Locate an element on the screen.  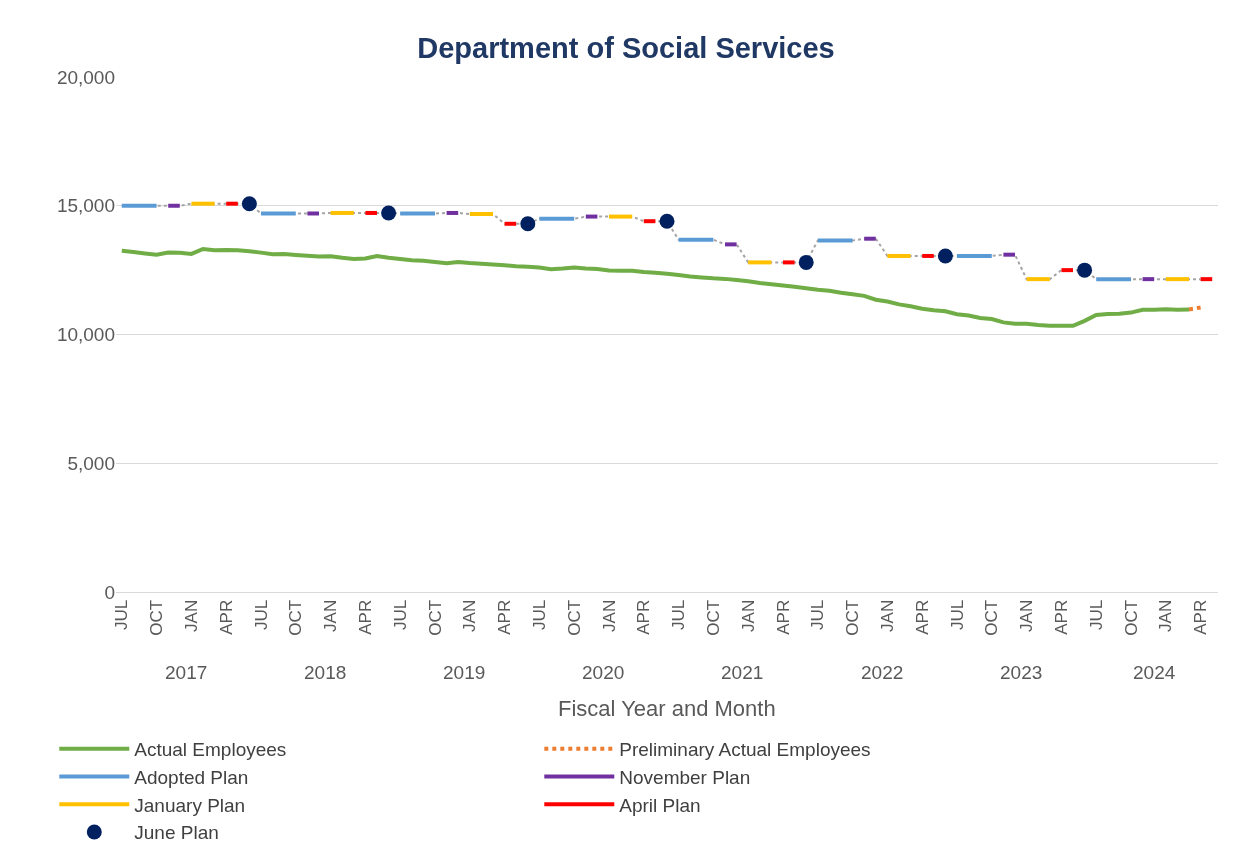
text: 2020 is located at coordinates (603, 672).